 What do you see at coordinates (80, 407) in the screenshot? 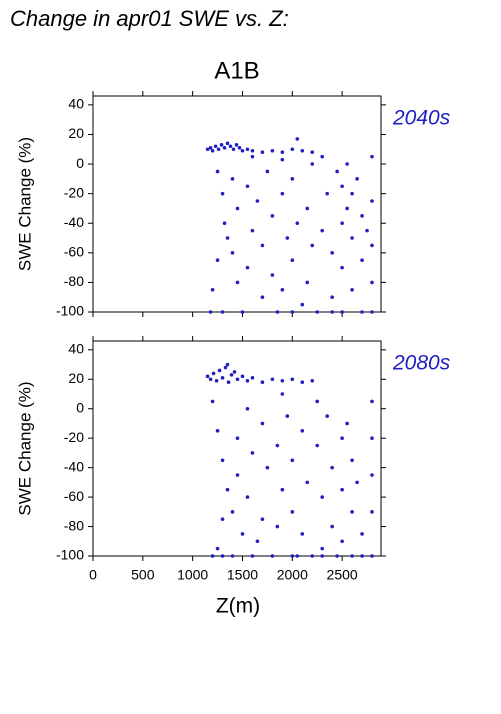
I see `y-tick-label: 0` at bounding box center [80, 407].